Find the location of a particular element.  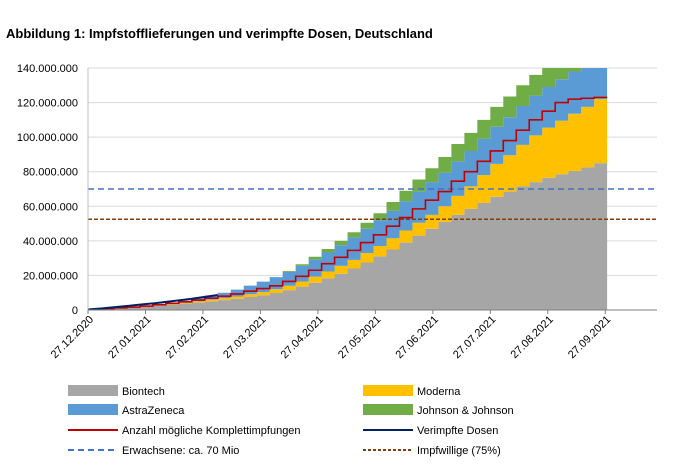

y-tick-label: 20.000.000 is located at coordinates (50, 276).